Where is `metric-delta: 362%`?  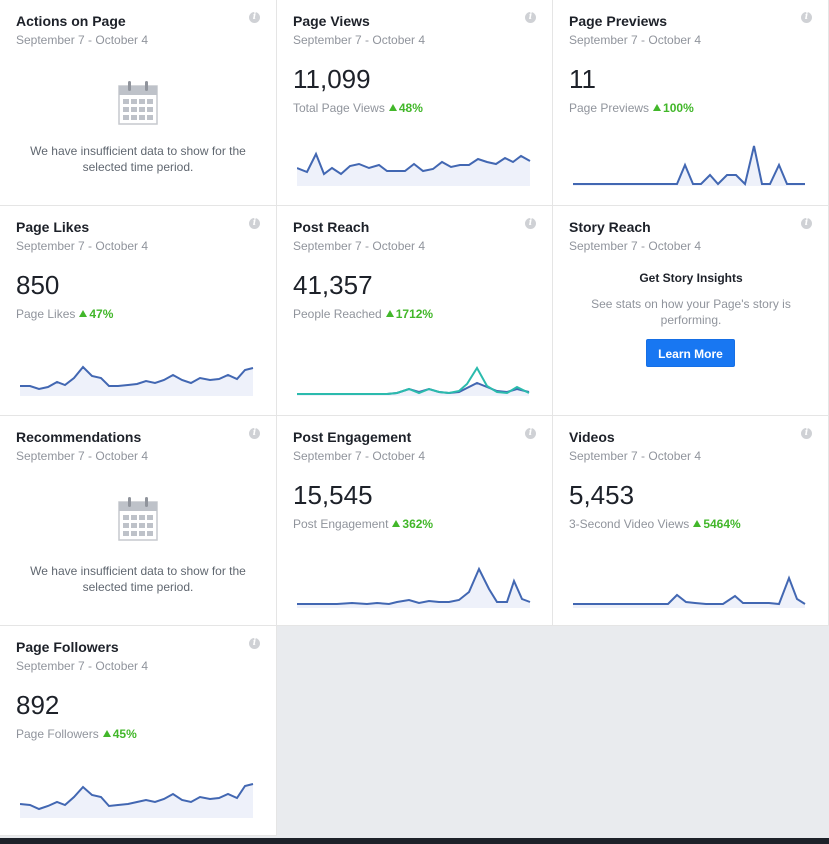
metric-delta: 362% is located at coordinates (418, 524).